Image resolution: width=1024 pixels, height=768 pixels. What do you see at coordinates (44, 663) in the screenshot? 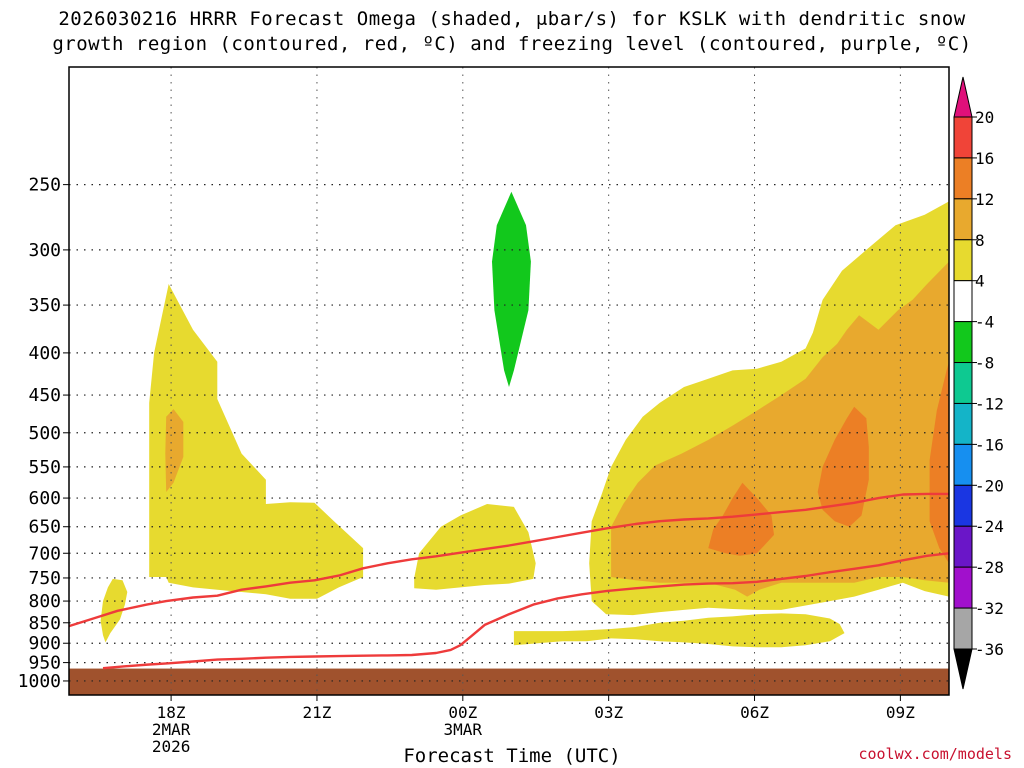
I see `y-tick-label: 950` at bounding box center [44, 663].